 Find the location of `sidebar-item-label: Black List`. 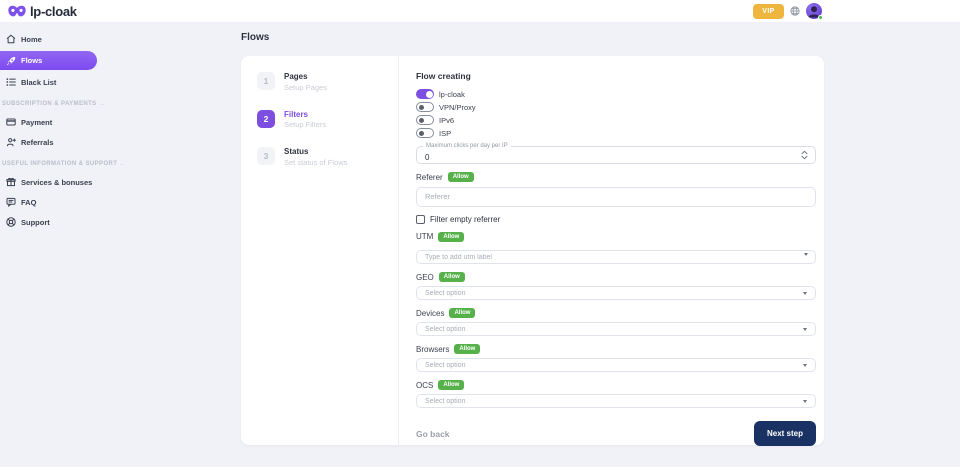

sidebar-item-label: Black List is located at coordinates (39, 82).